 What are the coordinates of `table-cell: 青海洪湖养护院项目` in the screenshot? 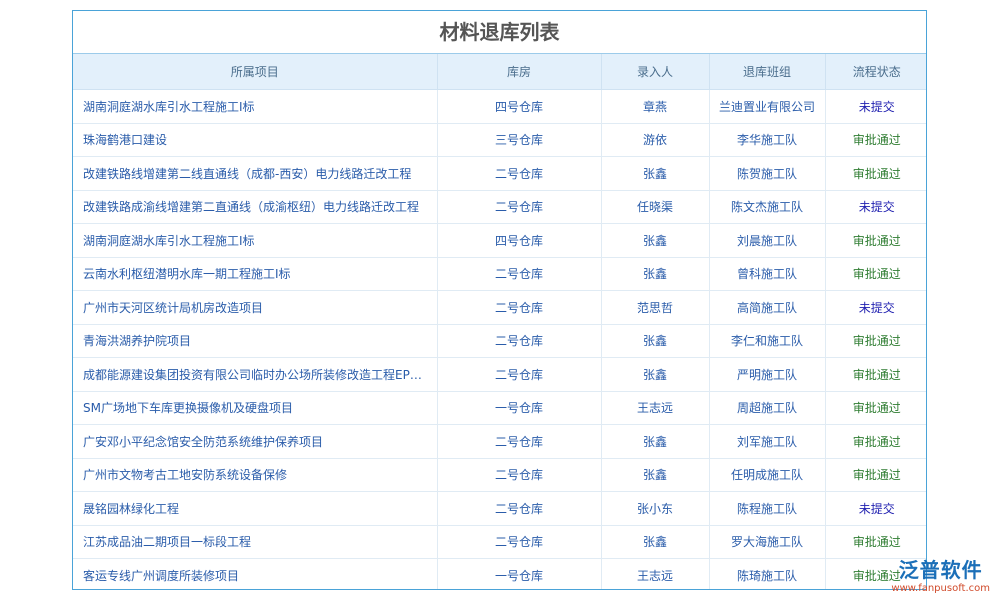 It's located at (255, 340).